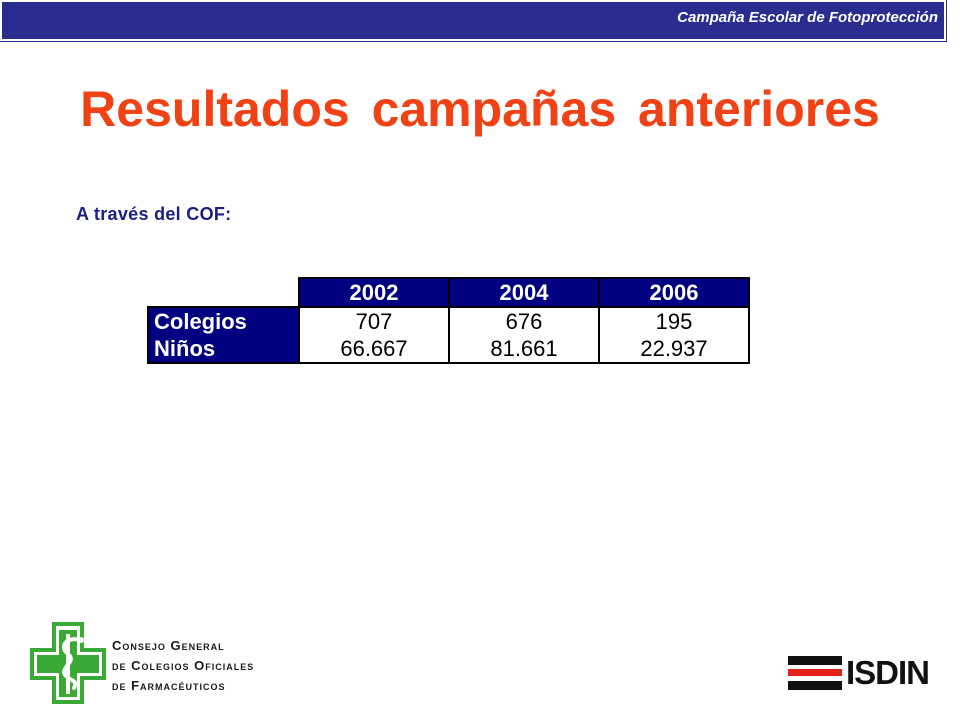 The width and height of the screenshot is (960, 720). I want to click on table-row: Niños 66.667 81.661 22.937, so click(448, 349).